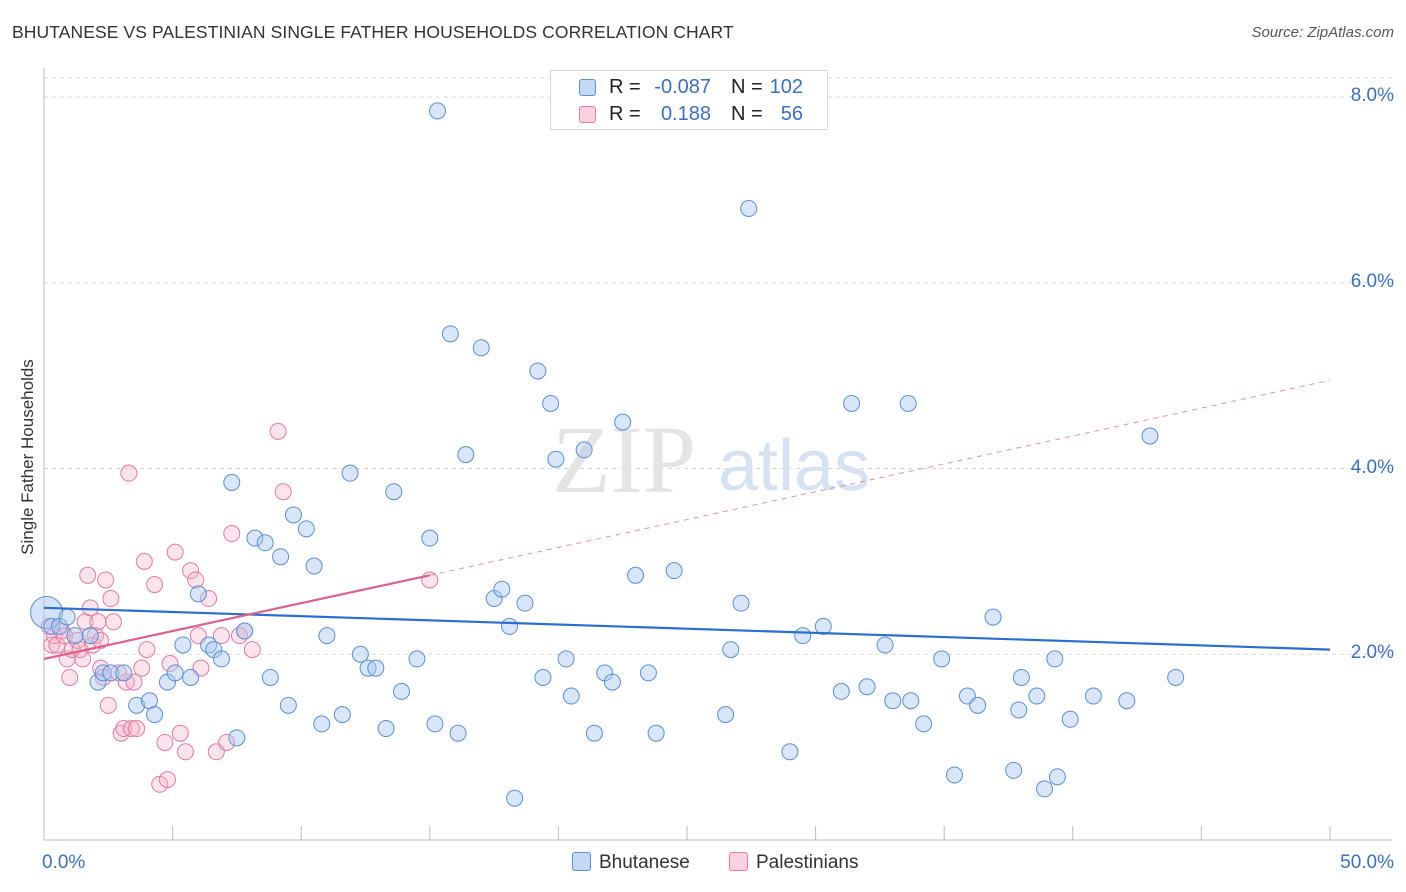 The height and width of the screenshot is (892, 1406). What do you see at coordinates (880, 477) in the screenshot?
I see `palestinians-trend-extension` at bounding box center [880, 477].